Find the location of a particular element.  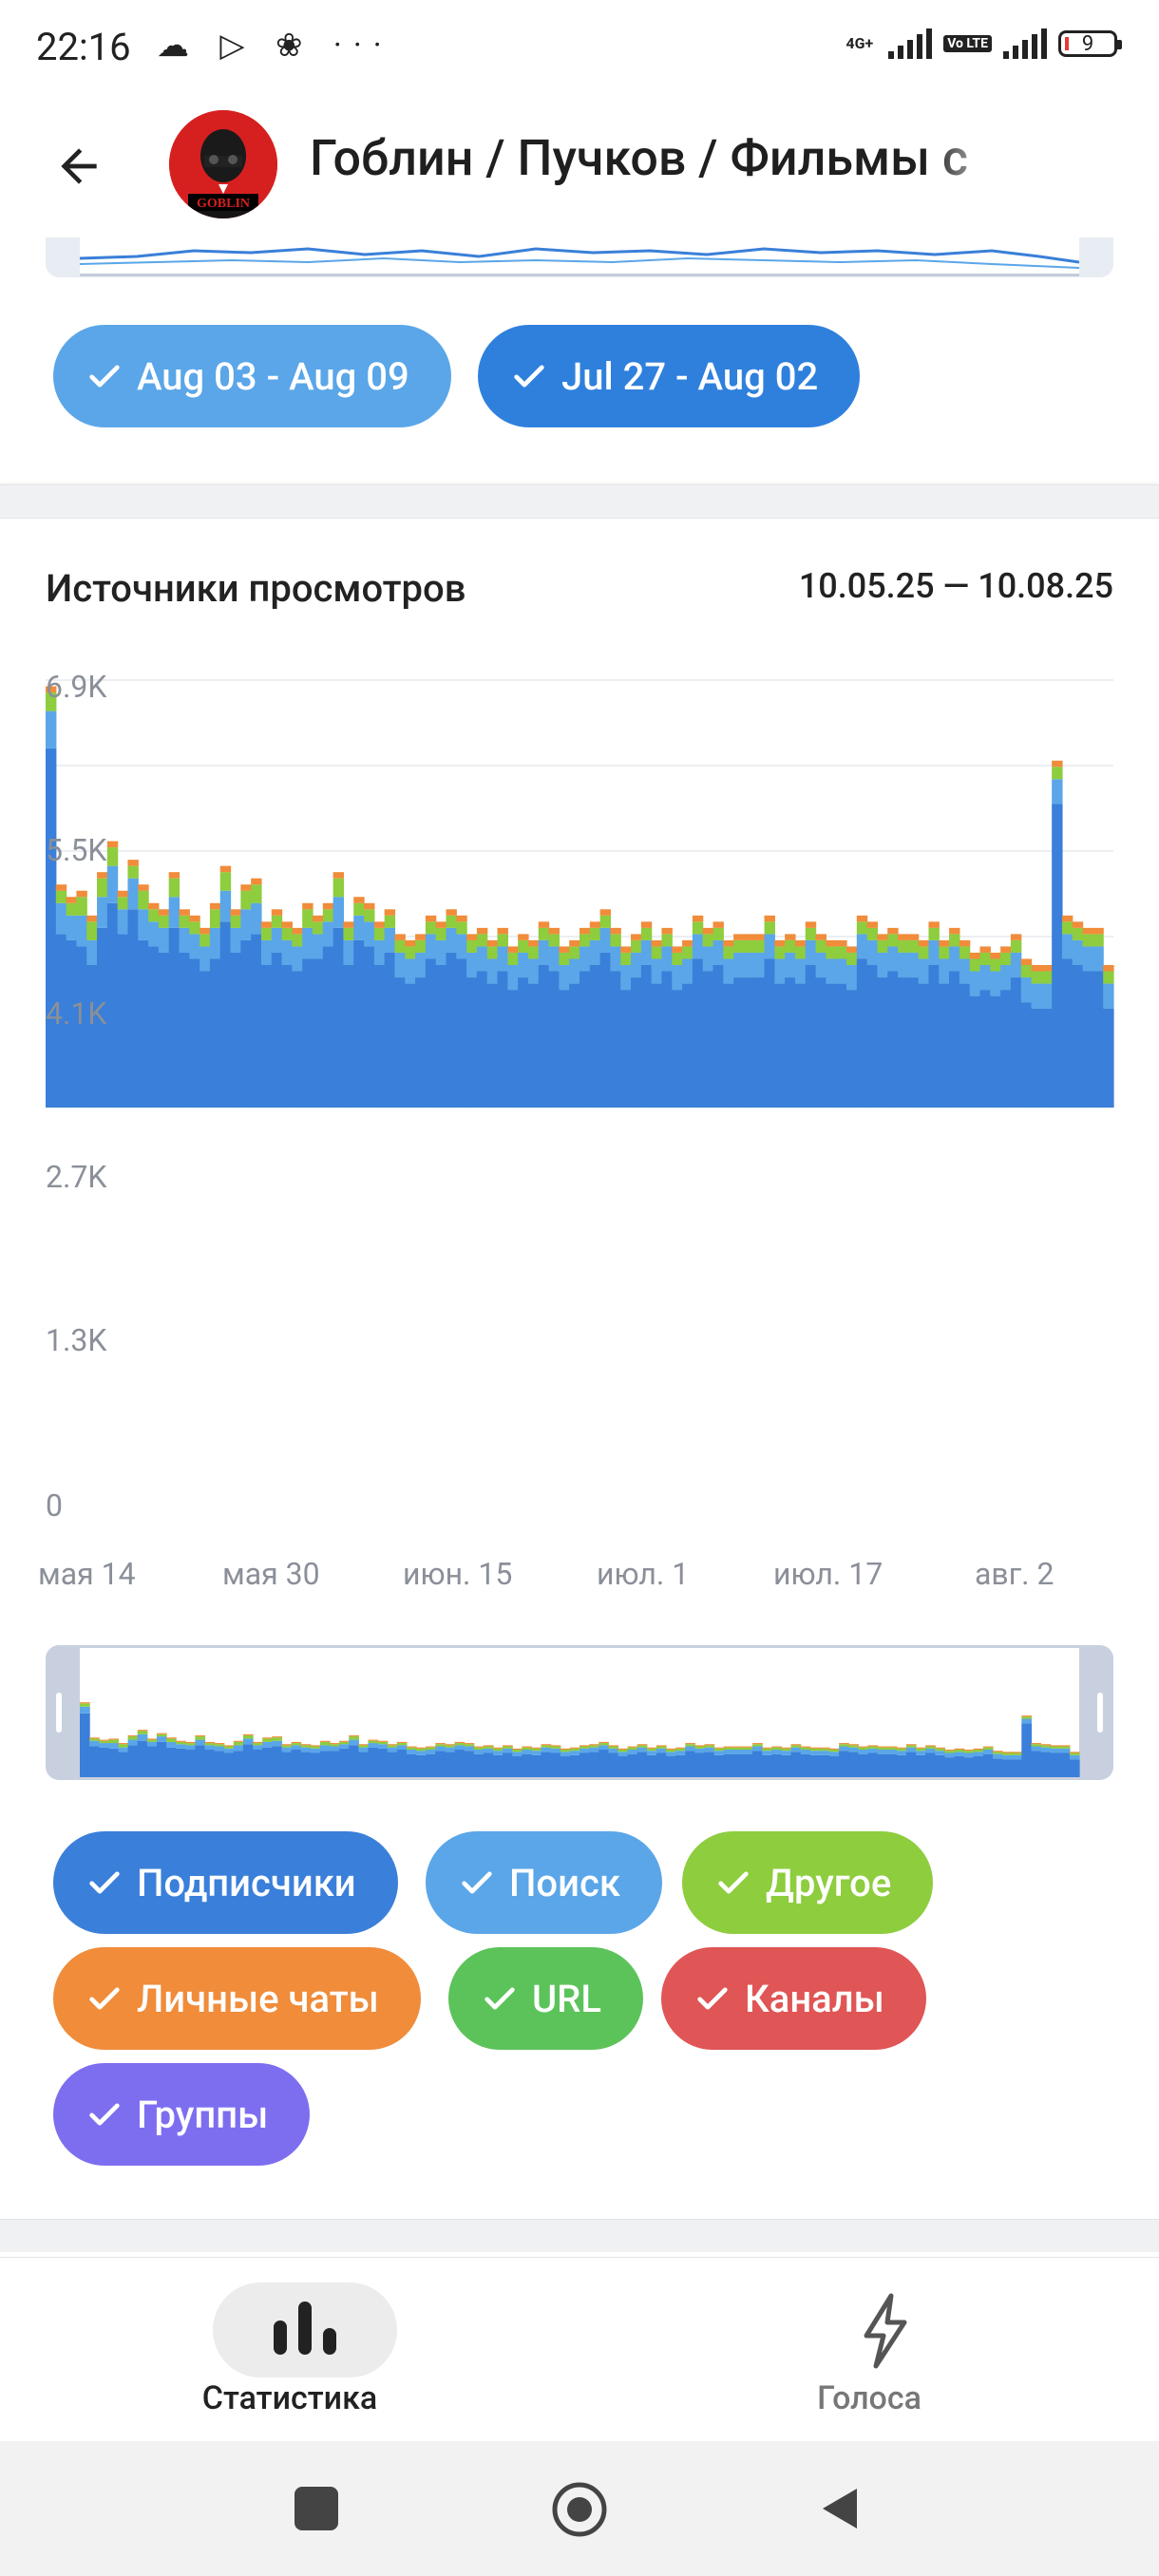

nav-statistics: Статистика is located at coordinates (290, 2350).